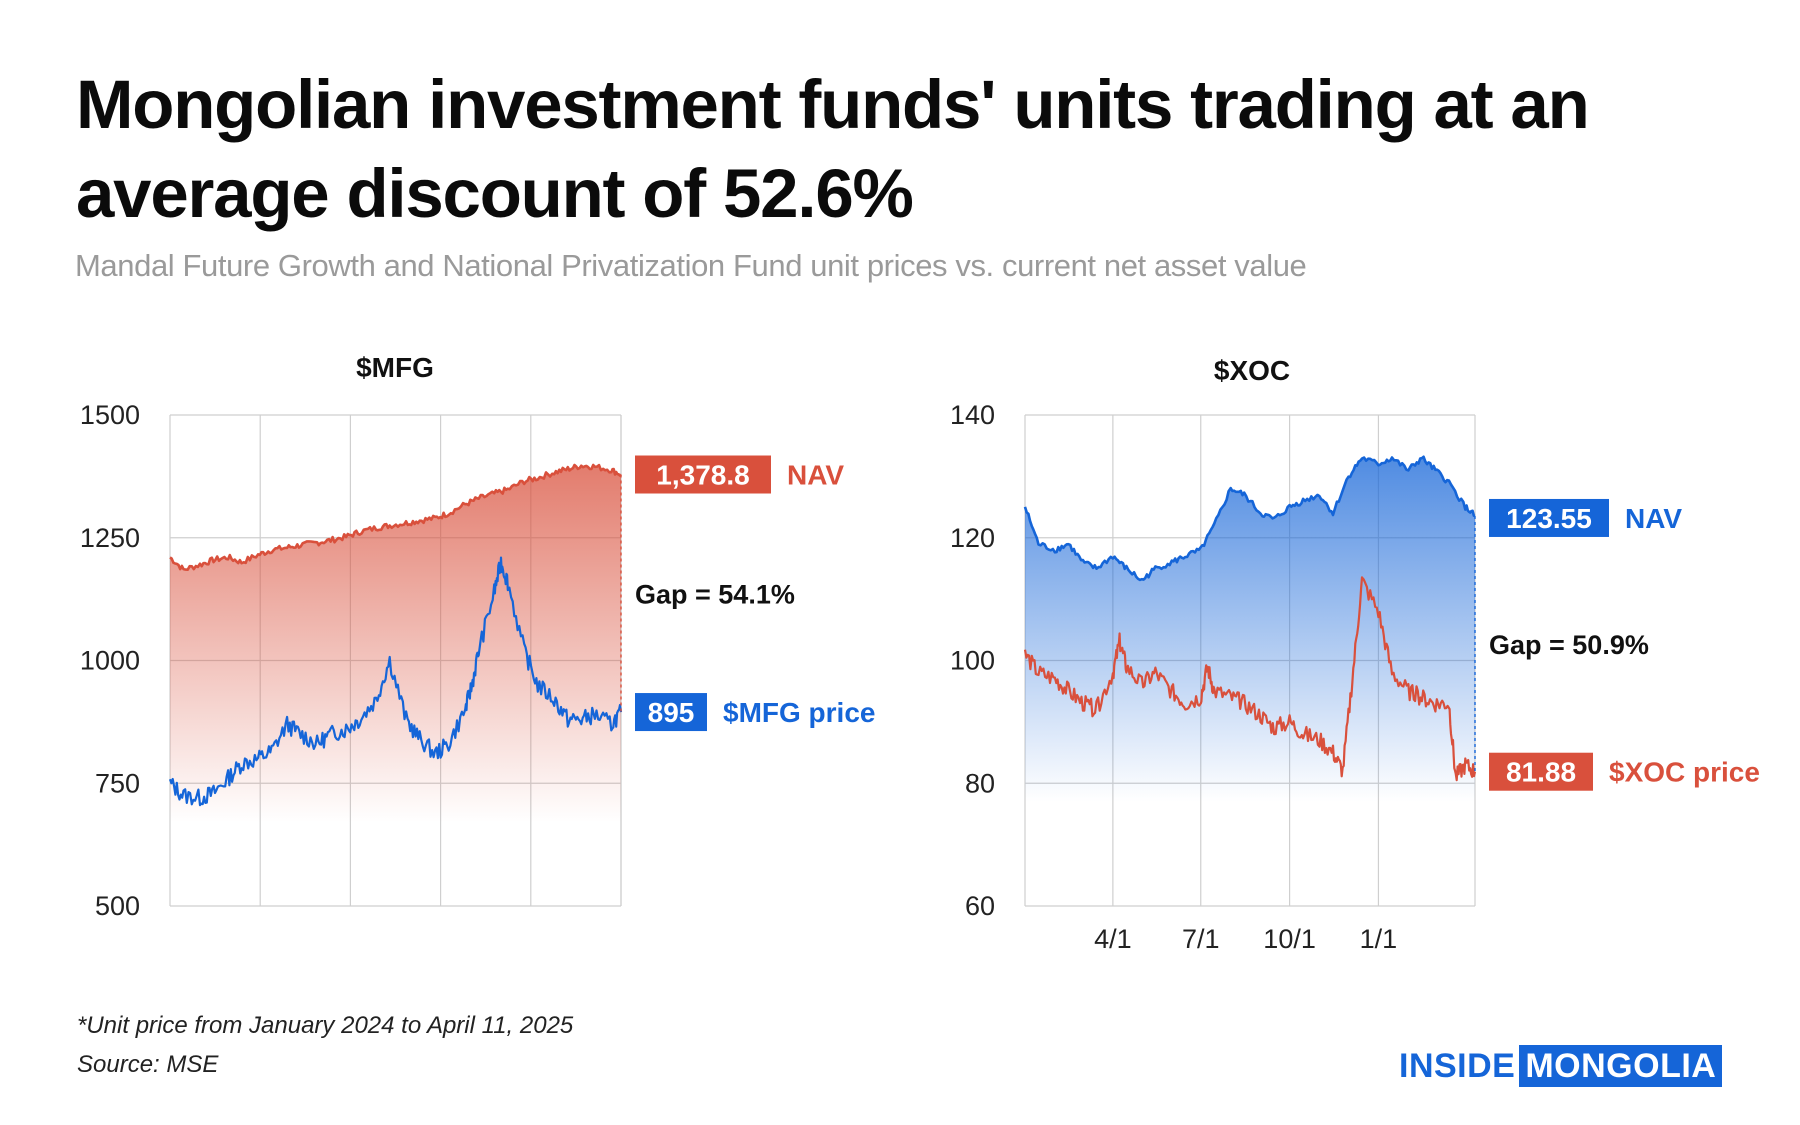  I want to click on y-tick-label: 80, so click(980, 783).